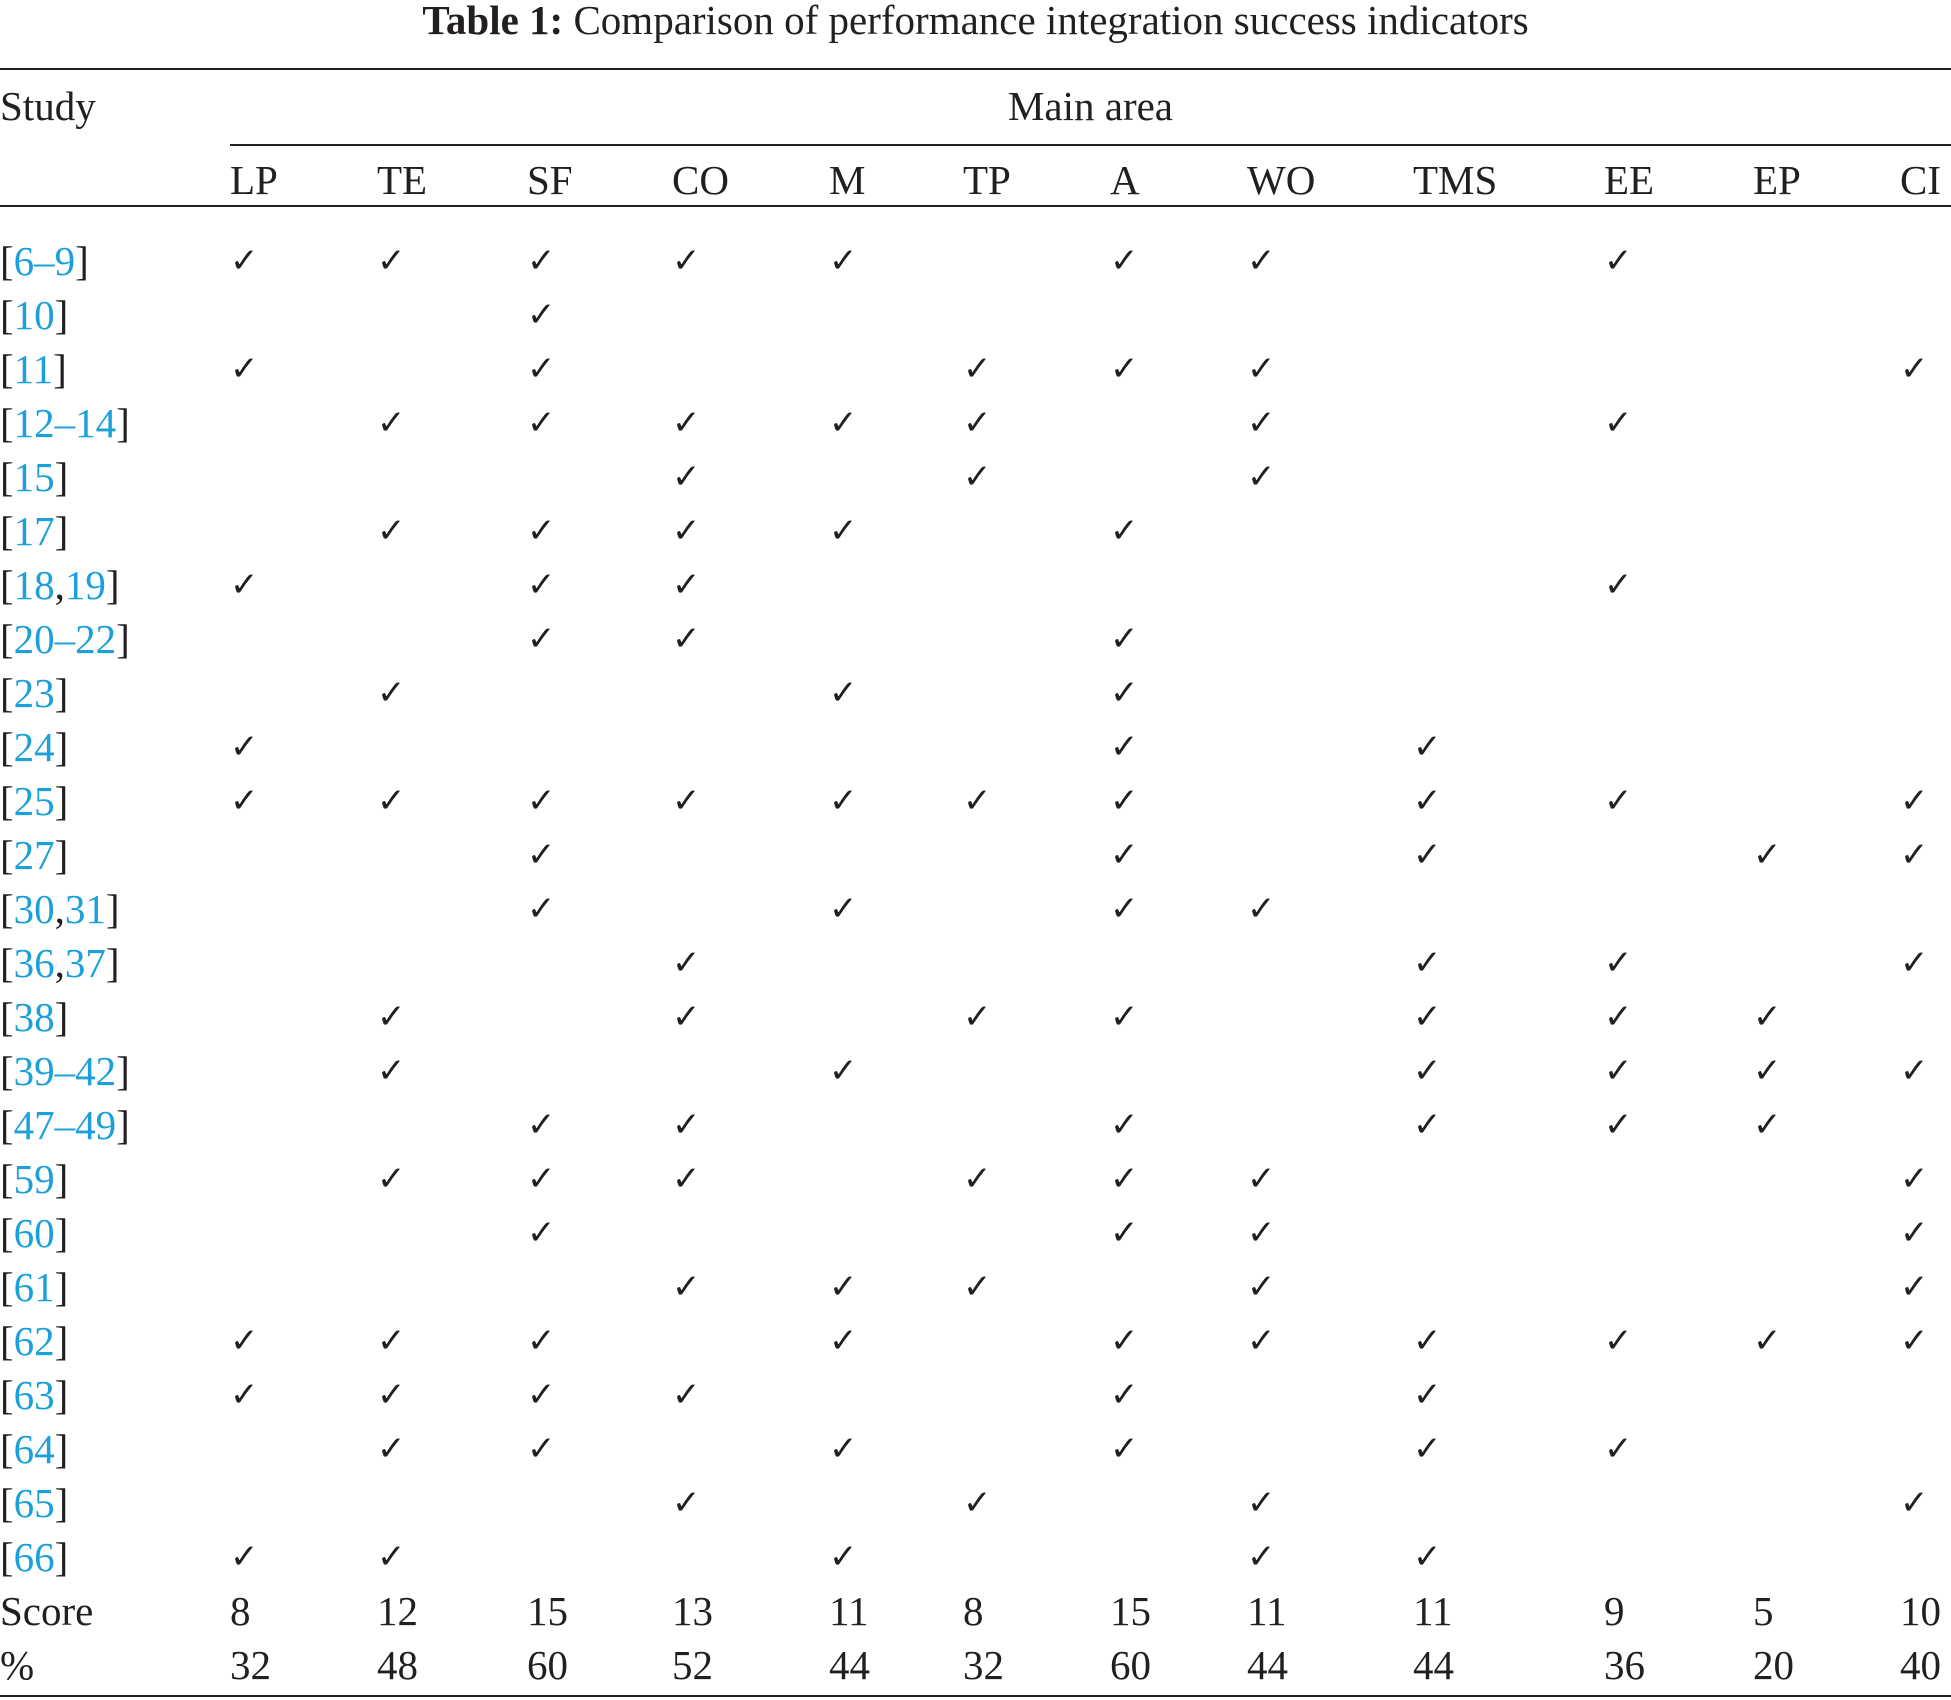 Image resolution: width=1951 pixels, height=1700 pixels. I want to click on citation-link: 66, so click(34, 1557).